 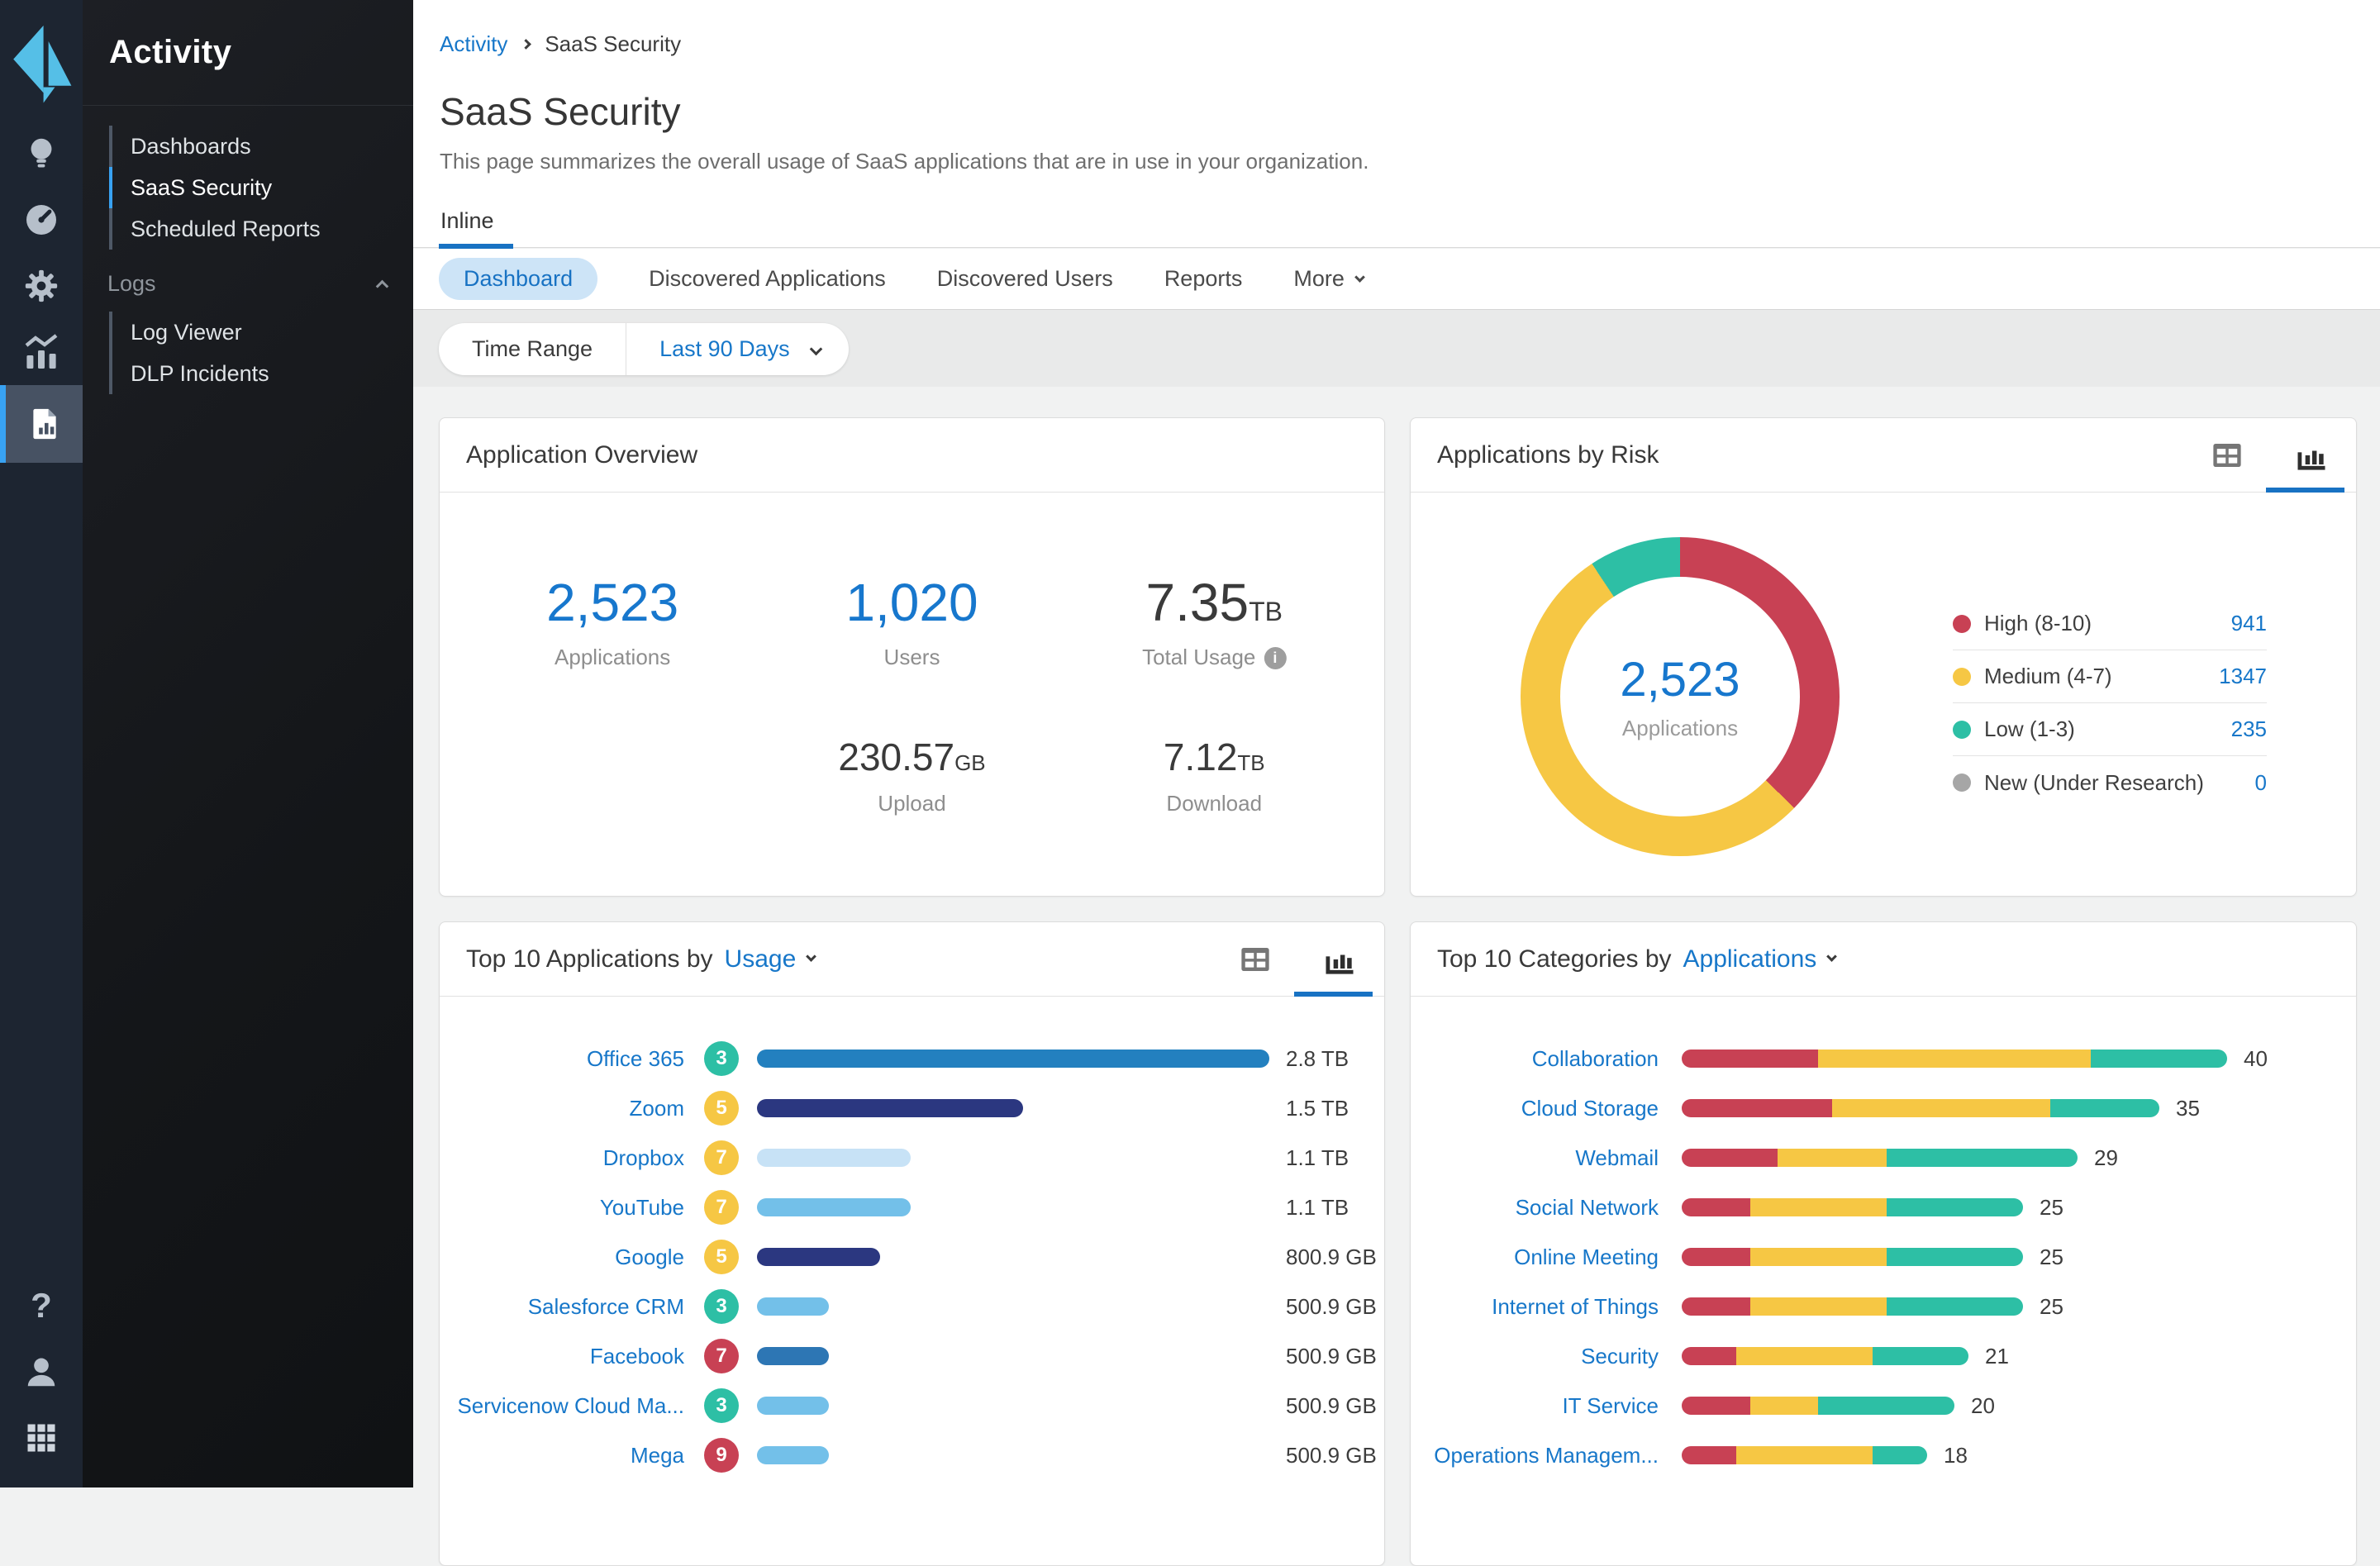 What do you see at coordinates (1575, 1306) in the screenshot?
I see `category-link: Internet of Things` at bounding box center [1575, 1306].